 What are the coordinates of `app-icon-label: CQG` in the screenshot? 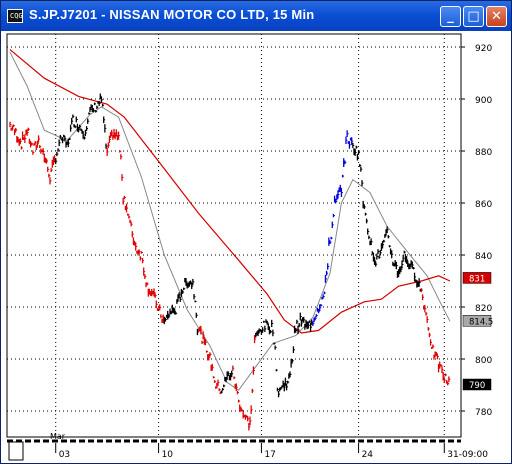 It's located at (16, 16).